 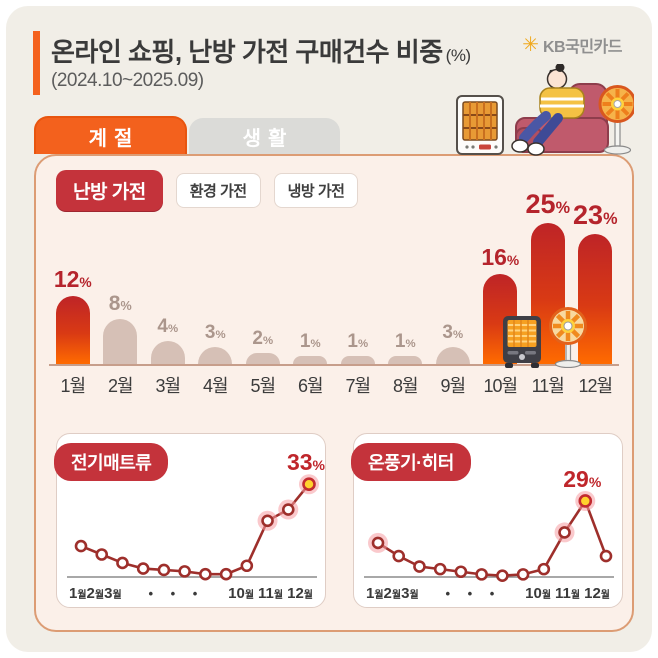 I want to click on bar-value-label: 12%, so click(x=72, y=279).